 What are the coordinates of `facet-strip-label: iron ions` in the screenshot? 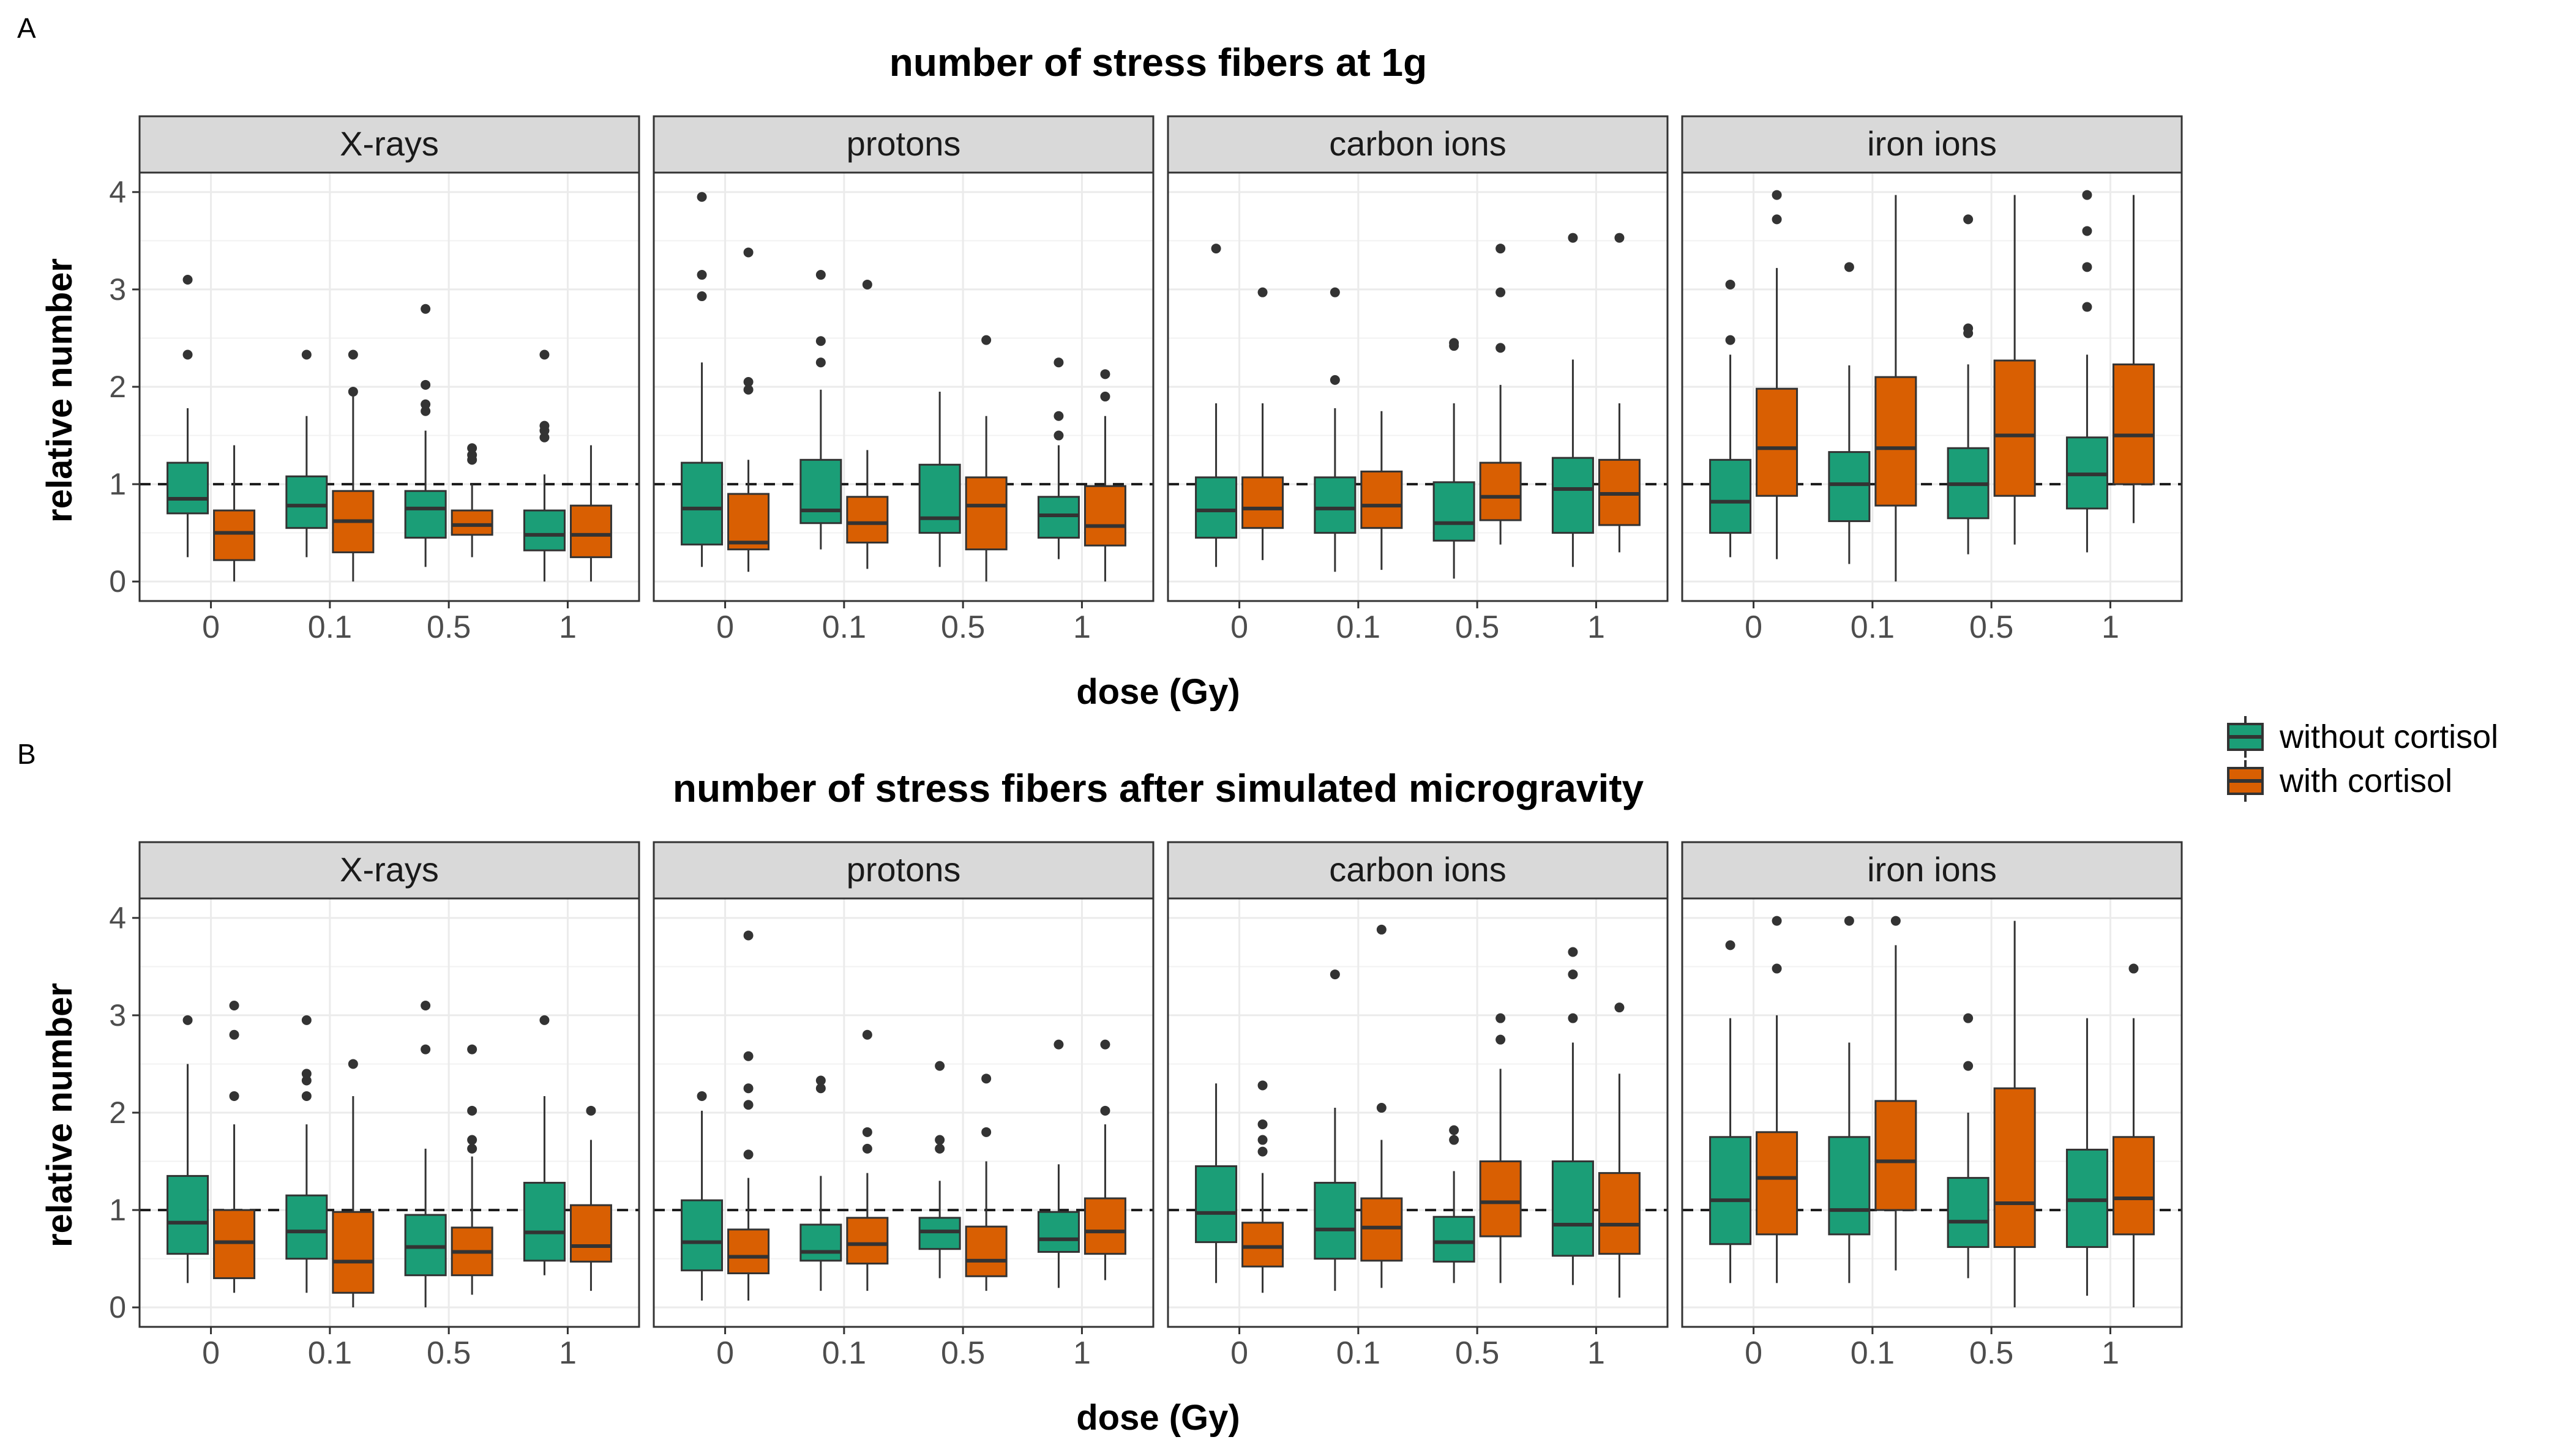 It's located at (1932, 869).